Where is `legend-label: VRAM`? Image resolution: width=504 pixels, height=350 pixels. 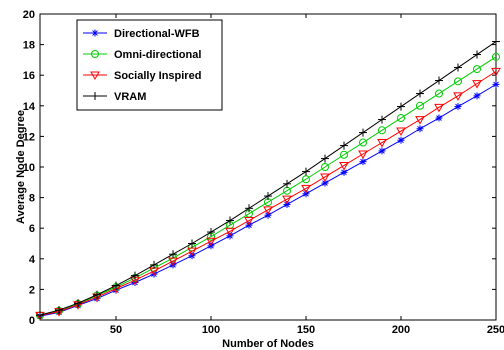 legend-label: VRAM is located at coordinates (130, 97).